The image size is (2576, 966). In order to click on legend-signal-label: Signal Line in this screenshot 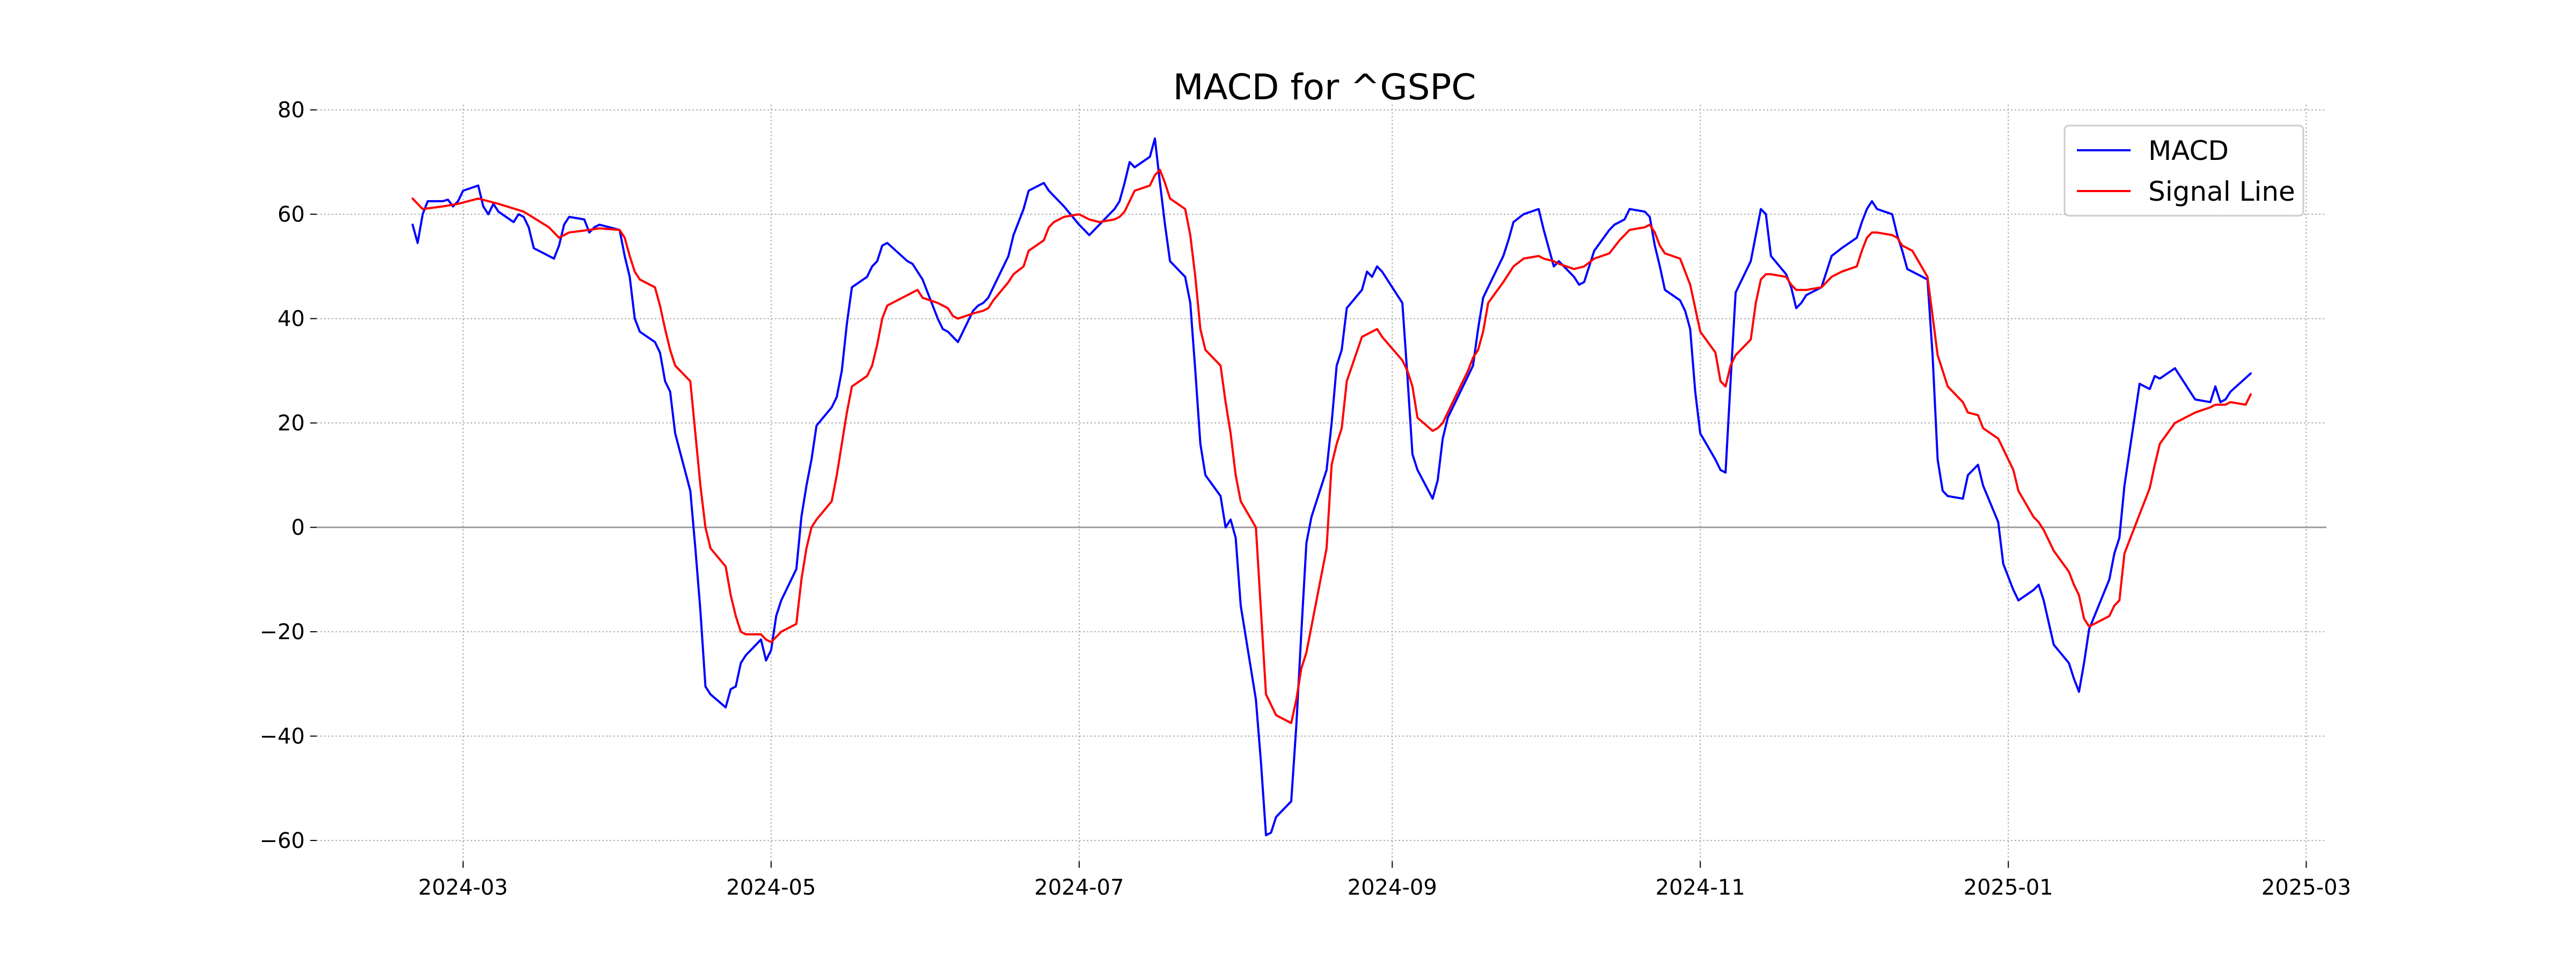, I will do `click(2221, 191)`.